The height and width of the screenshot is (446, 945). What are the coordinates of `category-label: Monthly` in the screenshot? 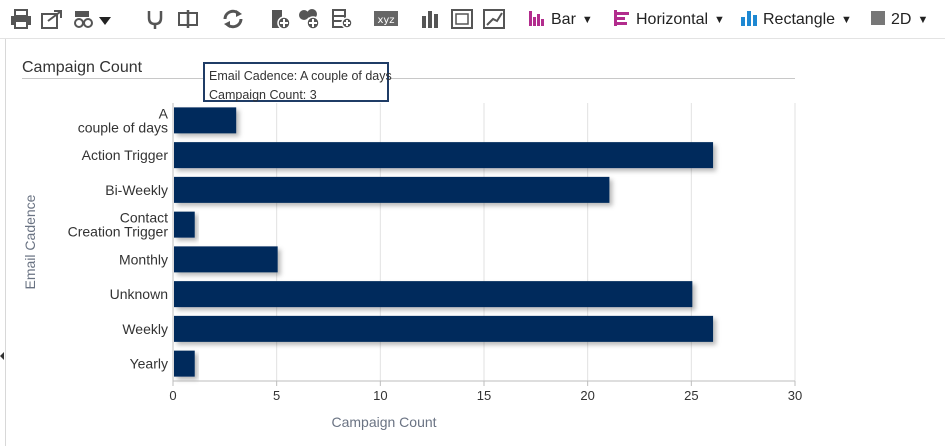 It's located at (143, 259).